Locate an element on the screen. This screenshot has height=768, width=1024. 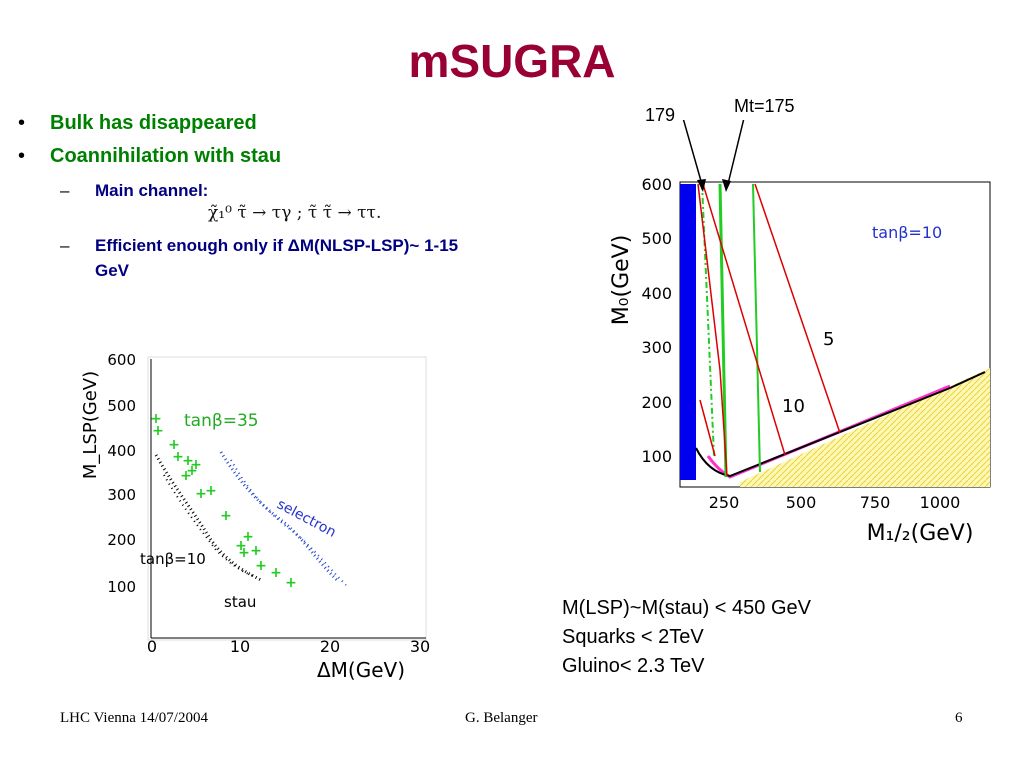
tanbeta-label: tanβ=10 is located at coordinates (907, 232).